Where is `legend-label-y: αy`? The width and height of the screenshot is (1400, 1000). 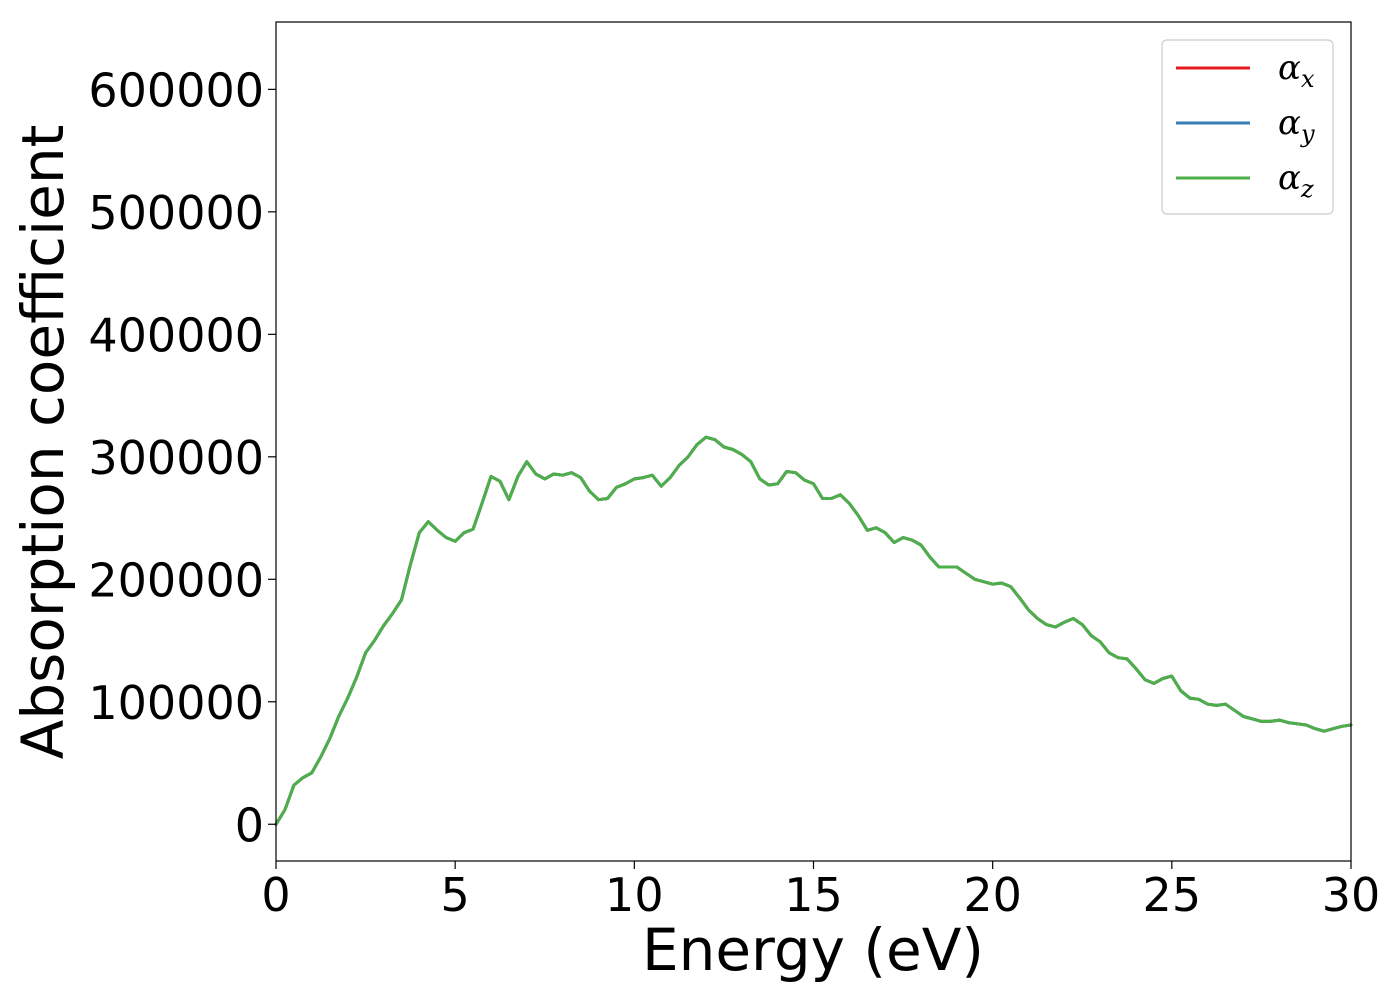 legend-label-y: αy is located at coordinates (1296, 125).